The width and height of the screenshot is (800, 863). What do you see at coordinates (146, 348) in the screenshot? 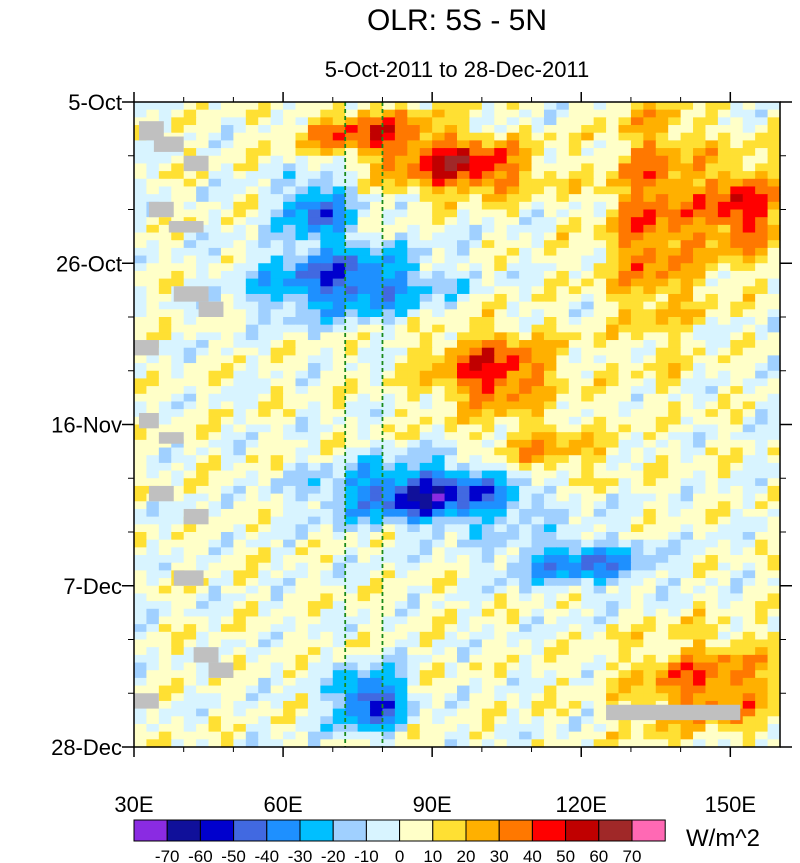
I see `missing-data-block` at bounding box center [146, 348].